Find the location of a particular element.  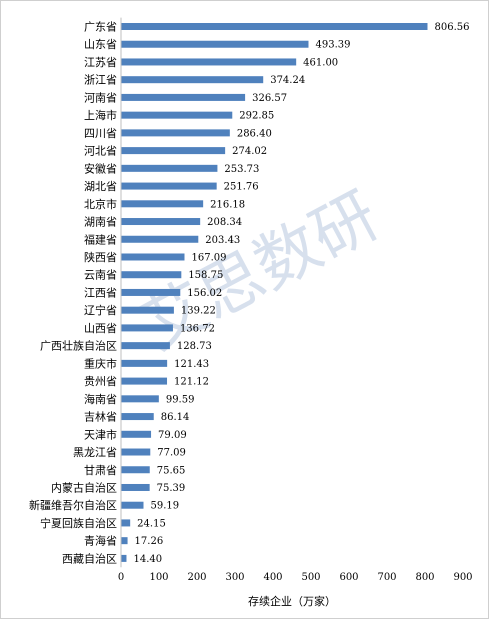

value-label: 86.14 is located at coordinates (175, 417).